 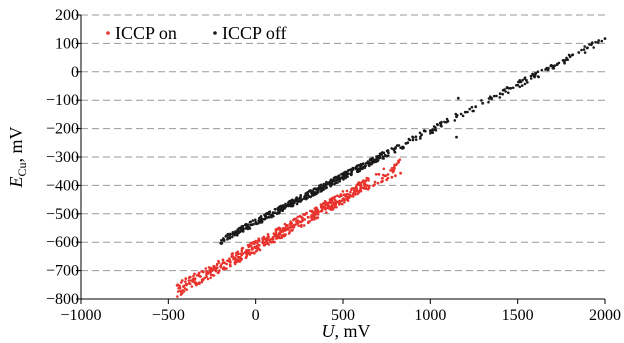 I want to click on y-tick-label: −700, so click(x=62, y=271).